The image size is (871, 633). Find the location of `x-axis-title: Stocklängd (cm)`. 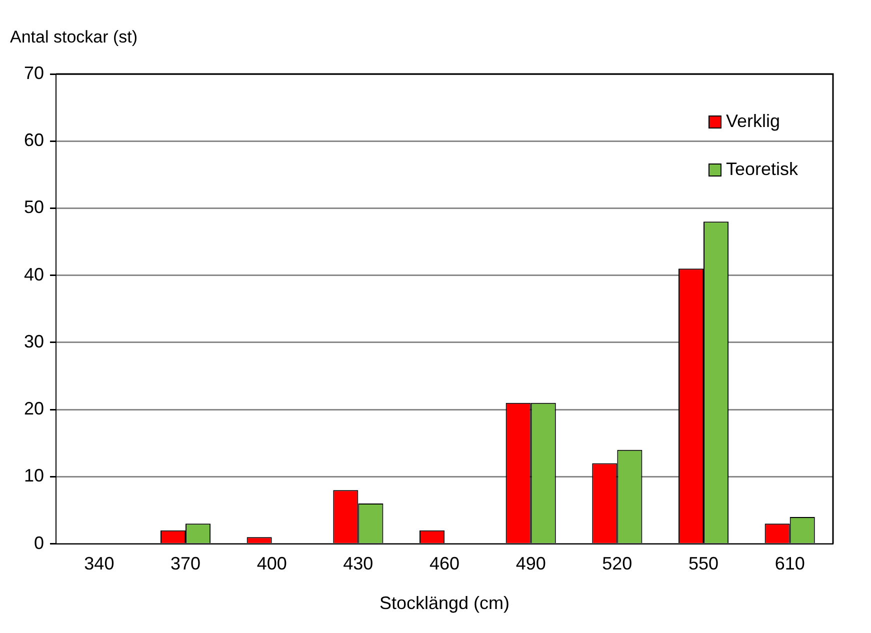

x-axis-title: Stocklängd (cm) is located at coordinates (444, 603).